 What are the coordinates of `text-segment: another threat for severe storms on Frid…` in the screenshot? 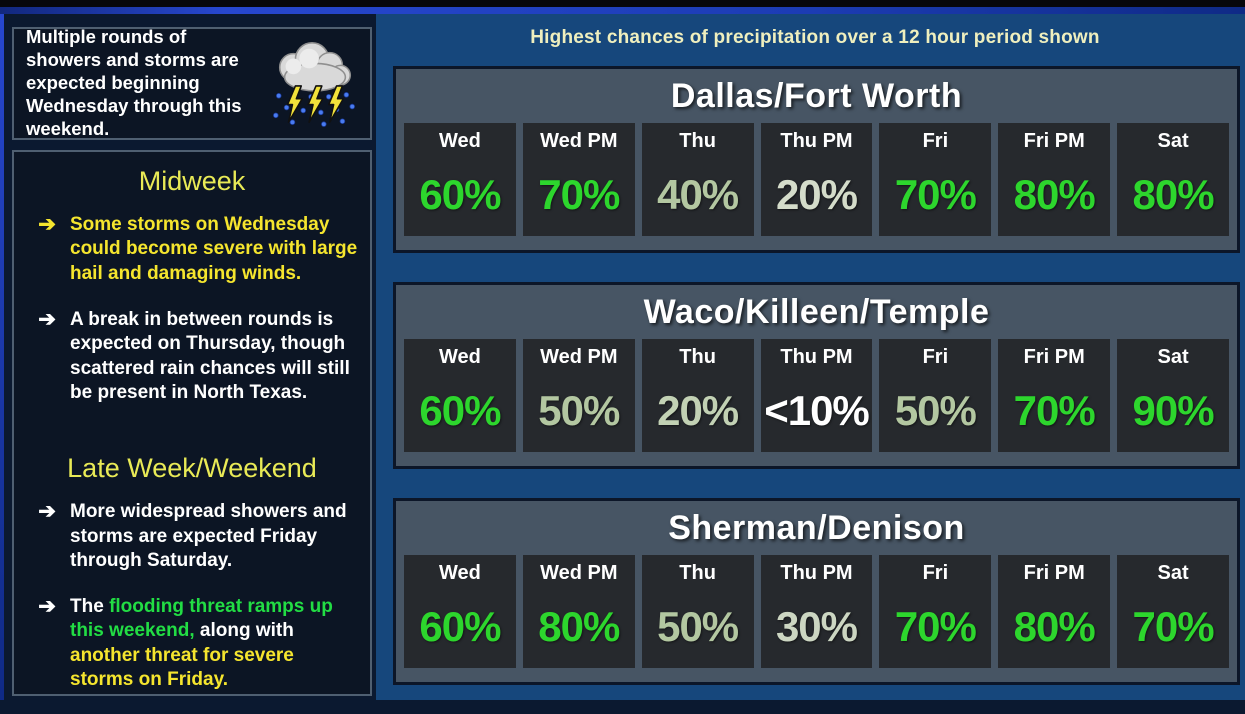 It's located at (182, 667).